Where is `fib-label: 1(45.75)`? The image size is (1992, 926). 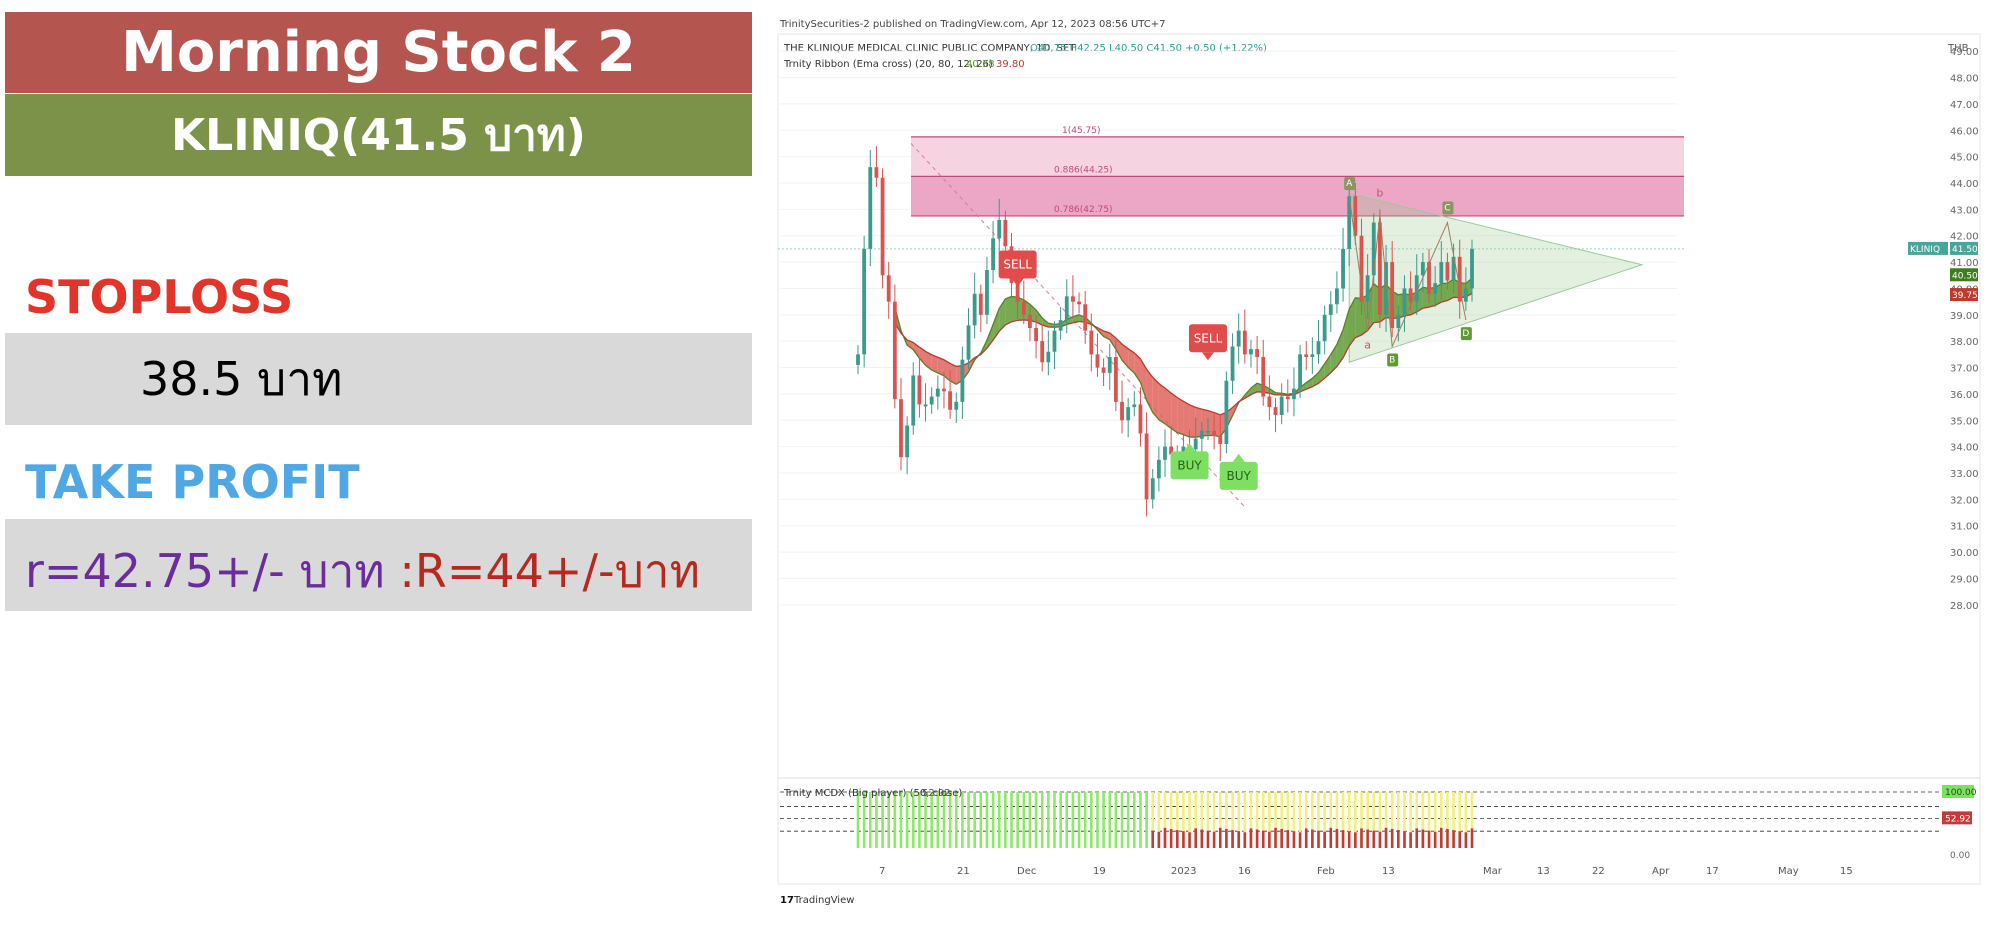 fib-label: 1(45.75) is located at coordinates (1081, 131).